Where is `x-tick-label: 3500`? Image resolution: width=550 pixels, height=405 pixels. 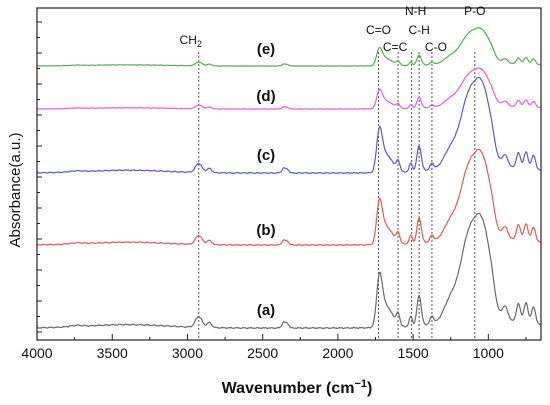
x-tick-label: 3500 is located at coordinates (112, 353).